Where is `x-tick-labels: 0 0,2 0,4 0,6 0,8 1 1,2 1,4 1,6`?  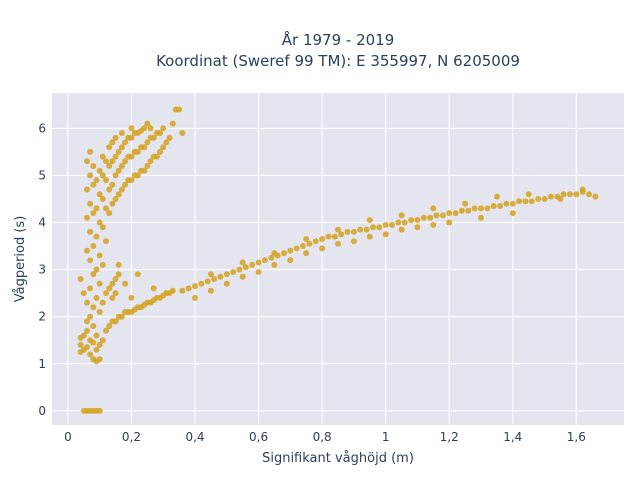
x-tick-labels: 0 0,2 0,4 0,6 0,8 1 1,2 1,4 1,6 is located at coordinates (325, 437).